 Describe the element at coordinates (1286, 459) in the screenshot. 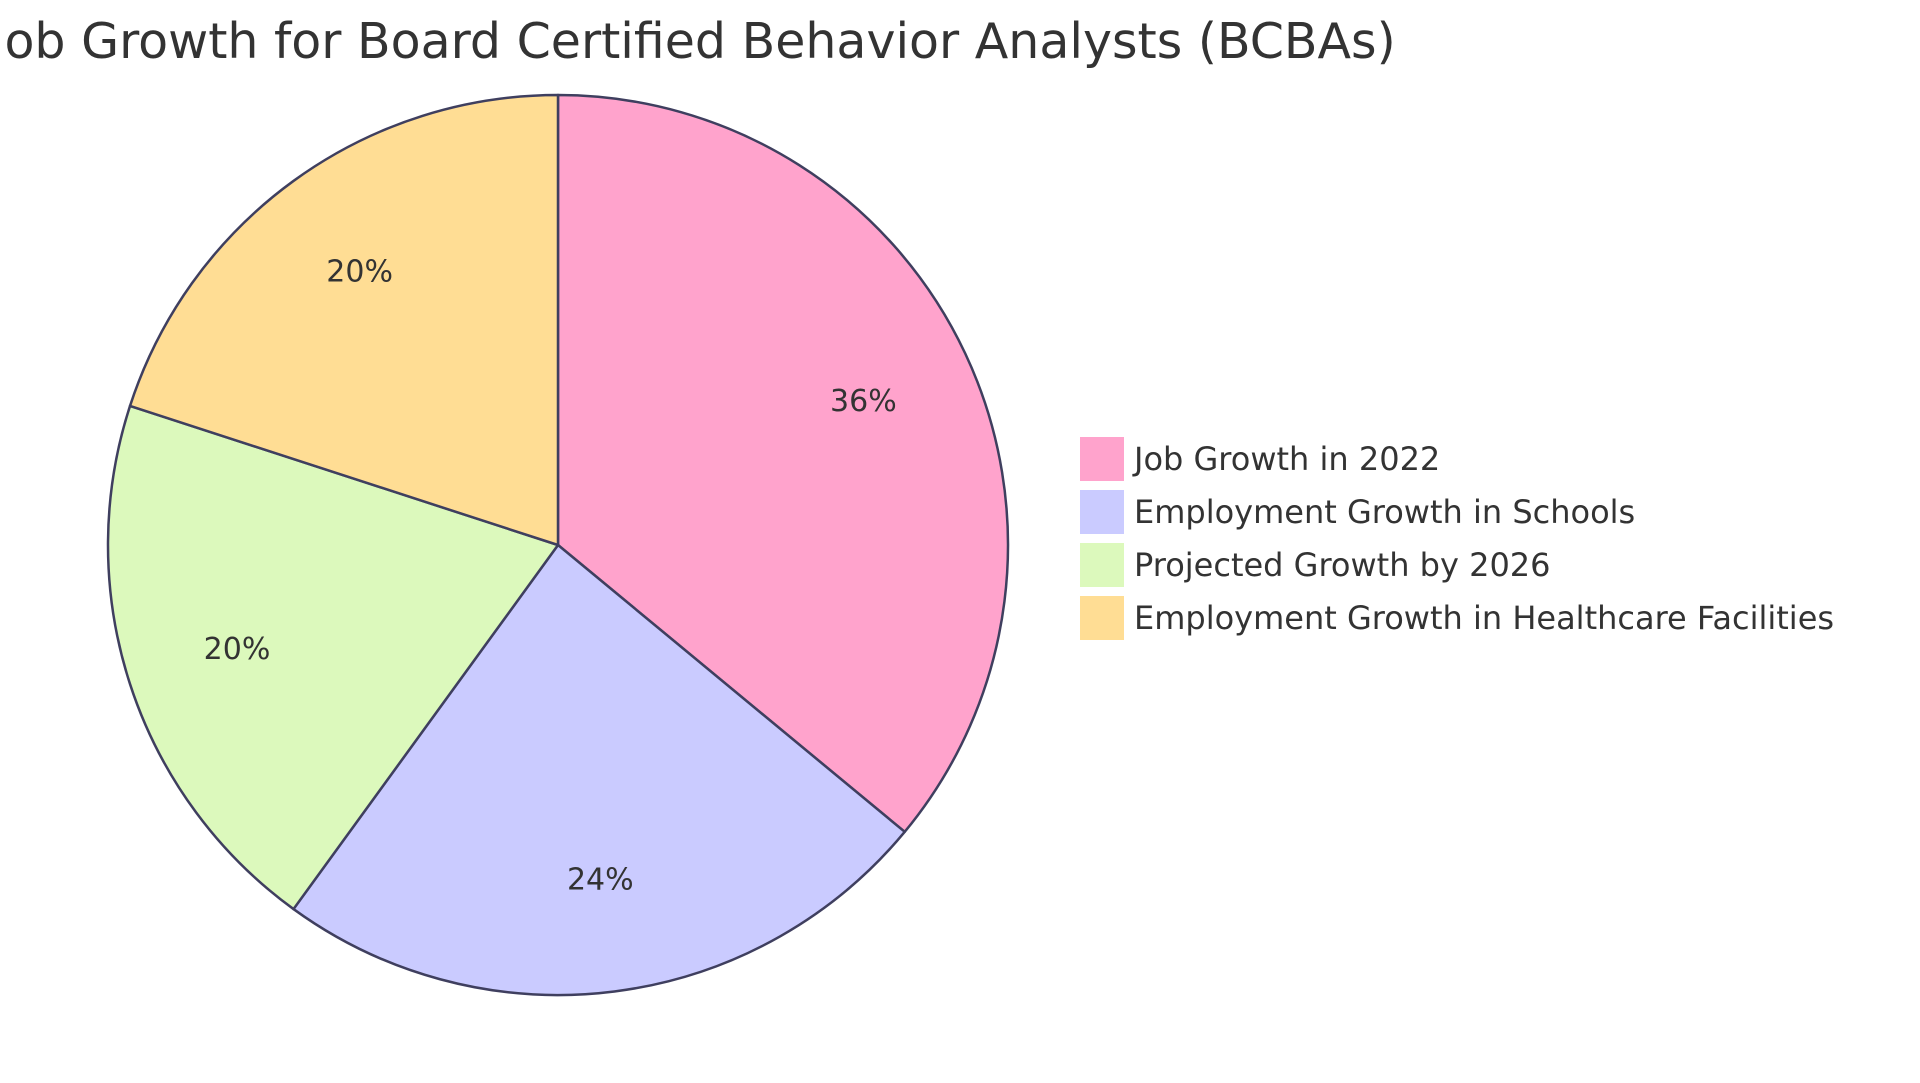

I see `legend-label: Job Growth in 2022` at that location.